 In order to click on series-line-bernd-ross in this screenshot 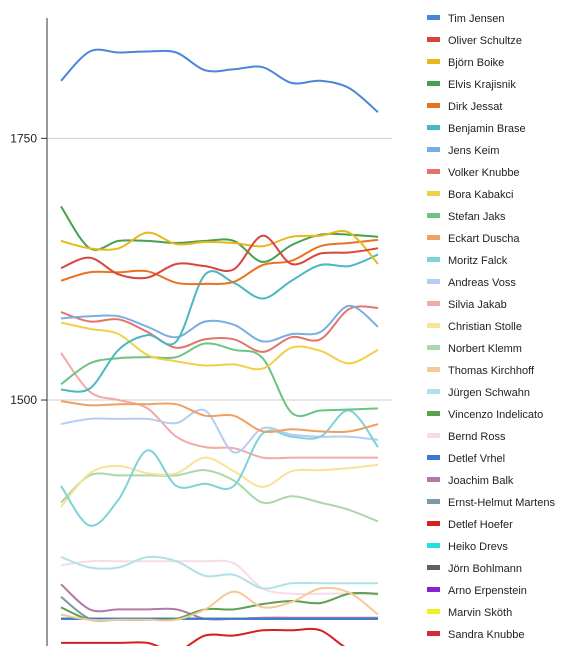, I will do `click(219, 577)`.